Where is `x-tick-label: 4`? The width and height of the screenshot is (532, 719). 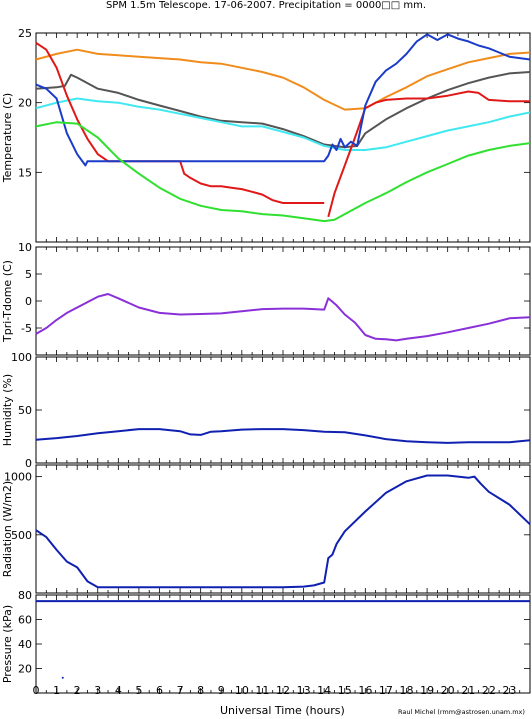 x-tick-label: 4 is located at coordinates (118, 690).